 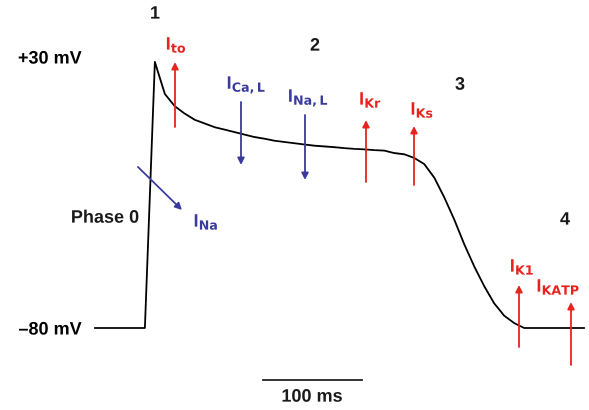 What do you see at coordinates (176, 45) in the screenshot?
I see `text: I$_{to}$` at bounding box center [176, 45].